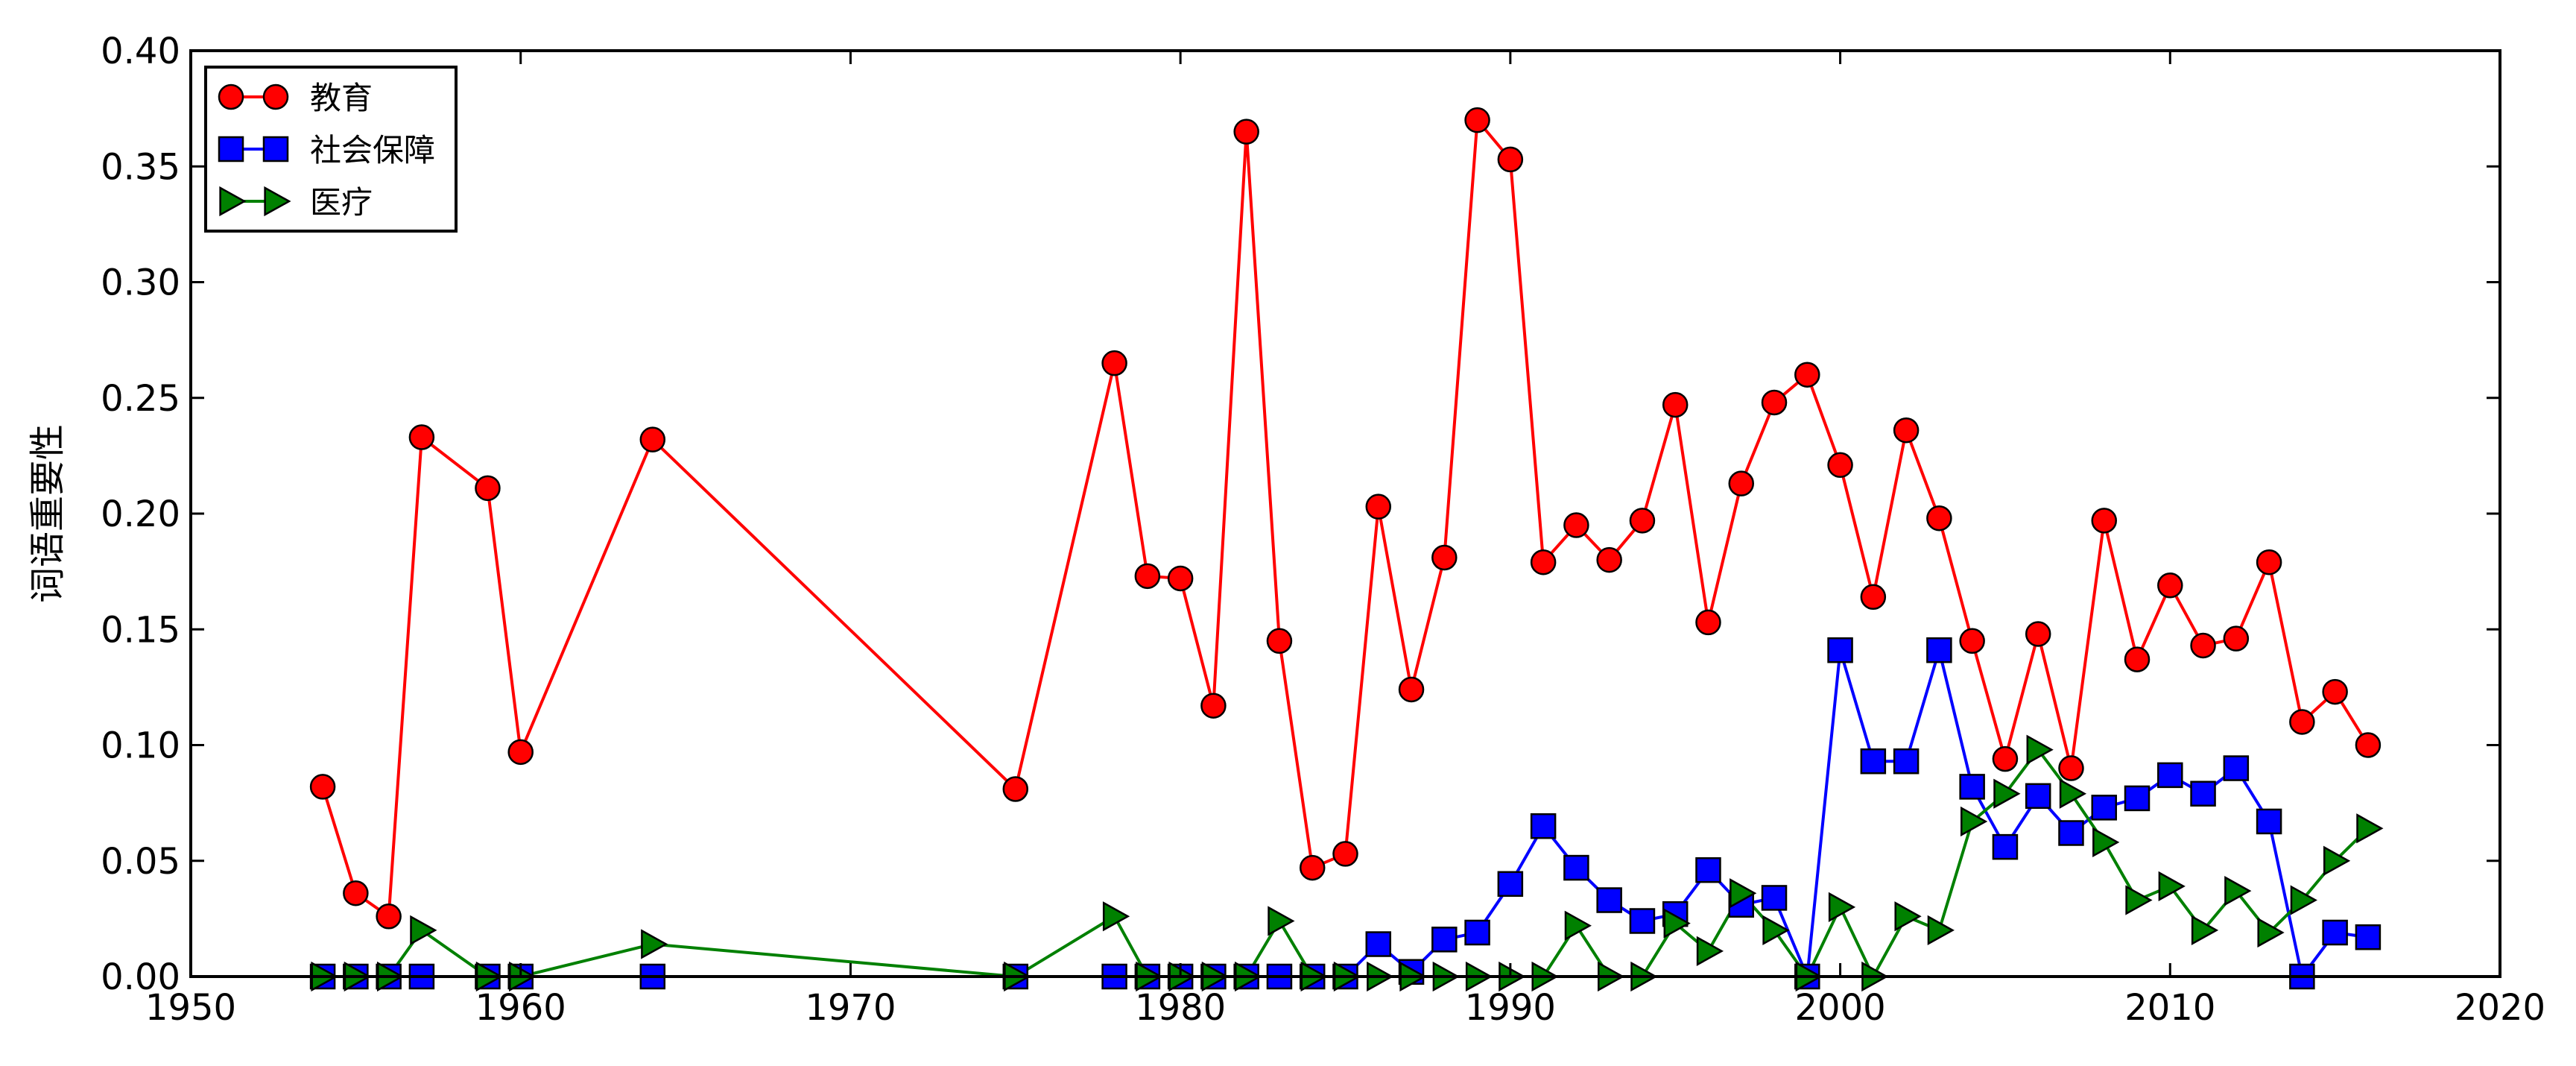  What do you see at coordinates (1180, 1008) in the screenshot?
I see `x-tick-label: 1980` at bounding box center [1180, 1008].